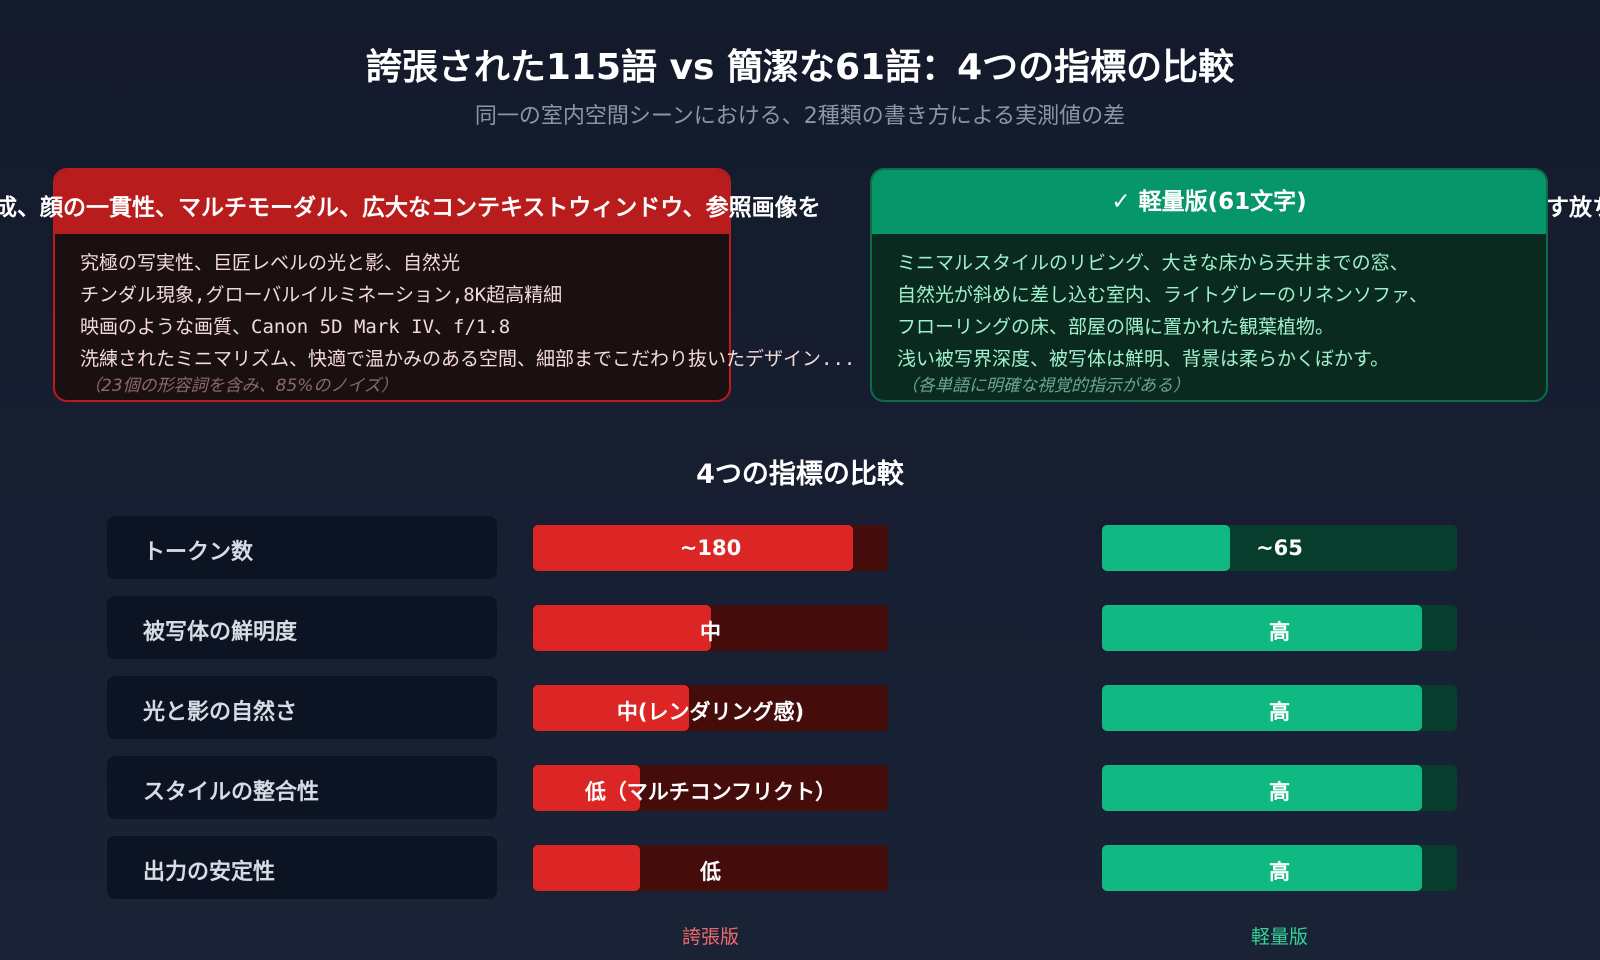 The image size is (1600, 960). I want to click on concise-card: ✓ 軽量版(61文字), so click(1209, 285).